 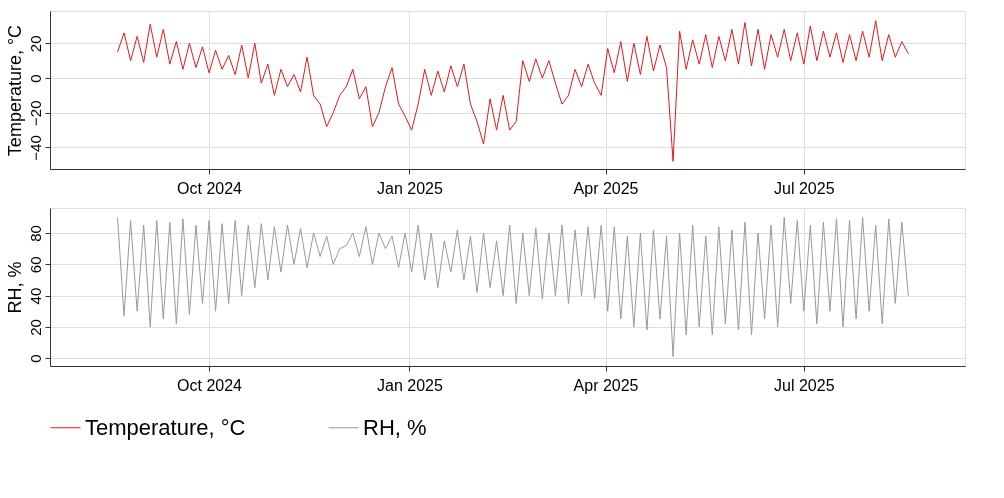 I want to click on y-tick-label: 40, so click(x=35, y=296).